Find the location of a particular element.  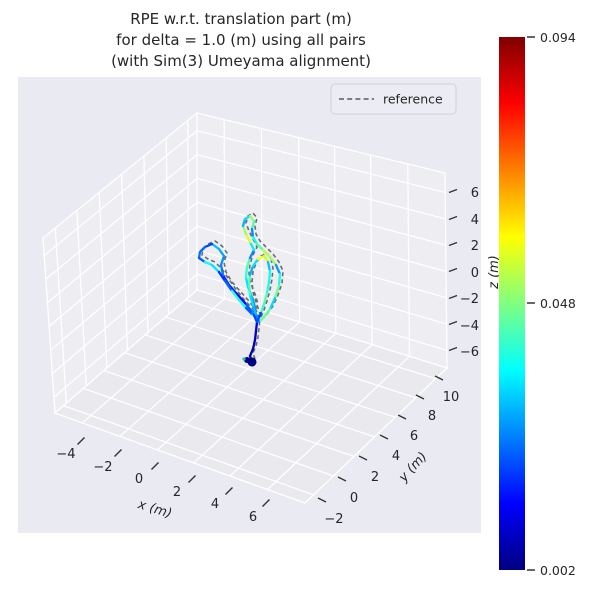

x-tick-label: −4 is located at coordinates (65, 454).